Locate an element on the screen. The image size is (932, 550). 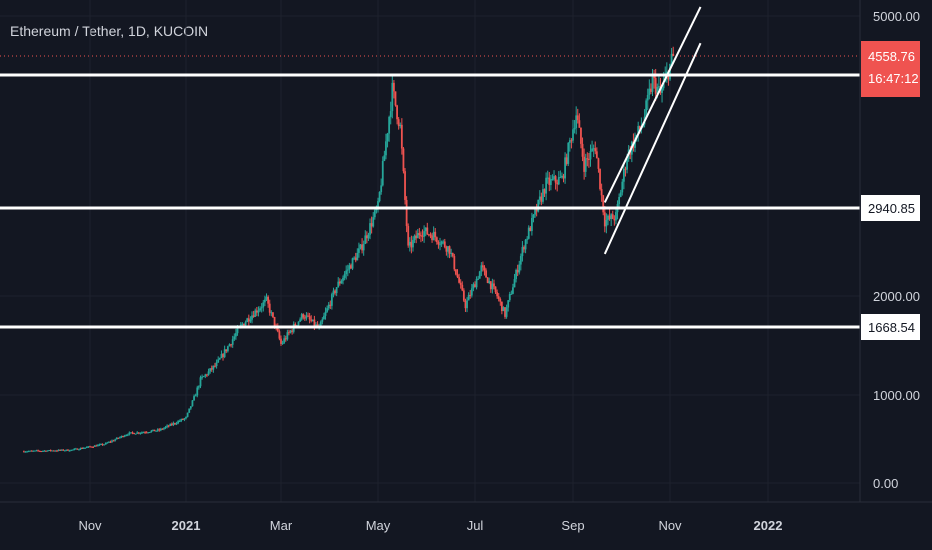
x-tick-label: Nov is located at coordinates (90, 525).